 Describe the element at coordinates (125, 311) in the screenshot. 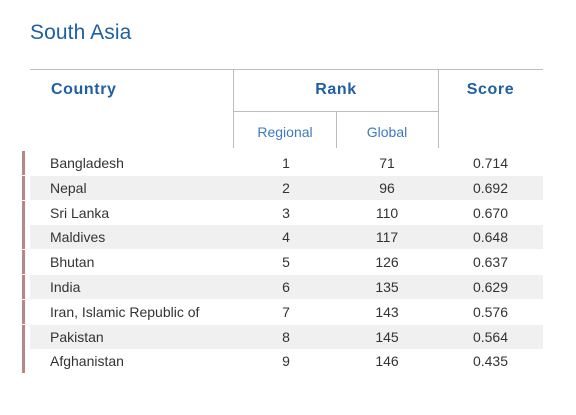

I see `country-cell: Iran, Islamic Republic of` at that location.